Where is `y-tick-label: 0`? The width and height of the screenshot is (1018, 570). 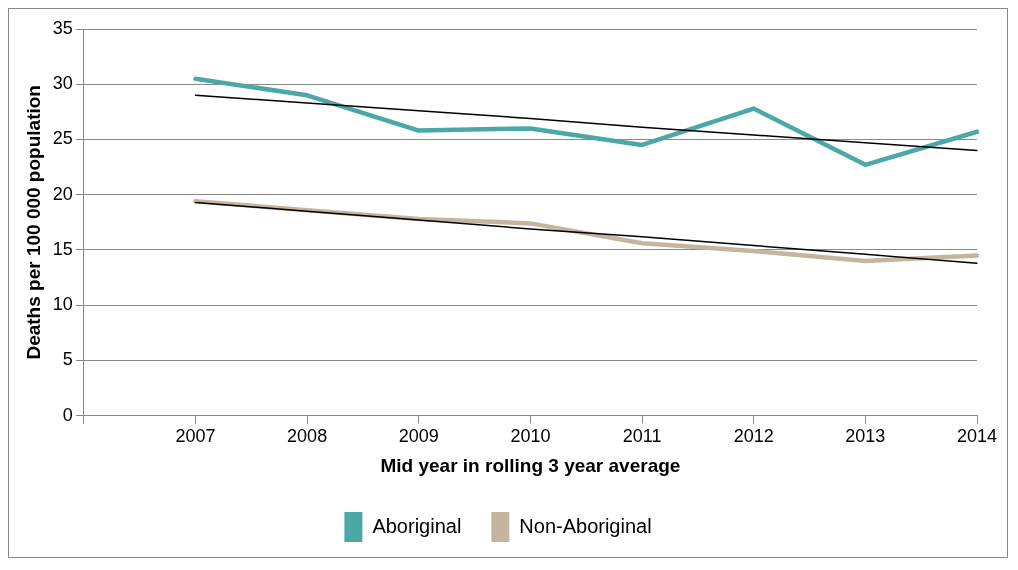
y-tick-label: 0 is located at coordinates (67, 414).